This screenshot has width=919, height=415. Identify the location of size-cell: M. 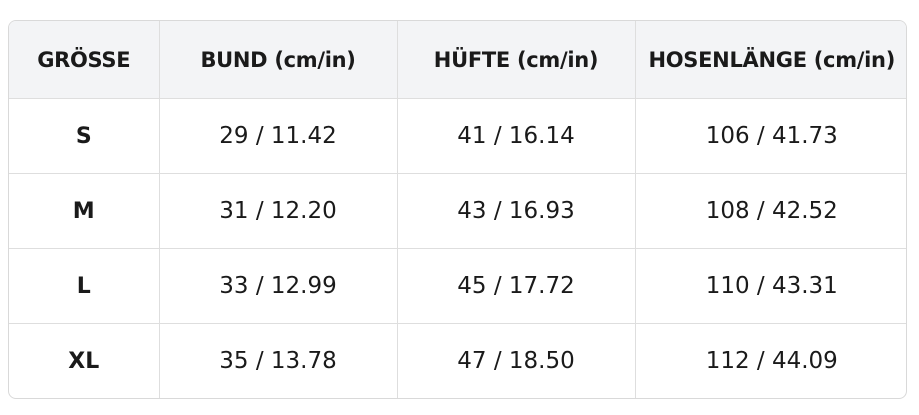
(84, 211).